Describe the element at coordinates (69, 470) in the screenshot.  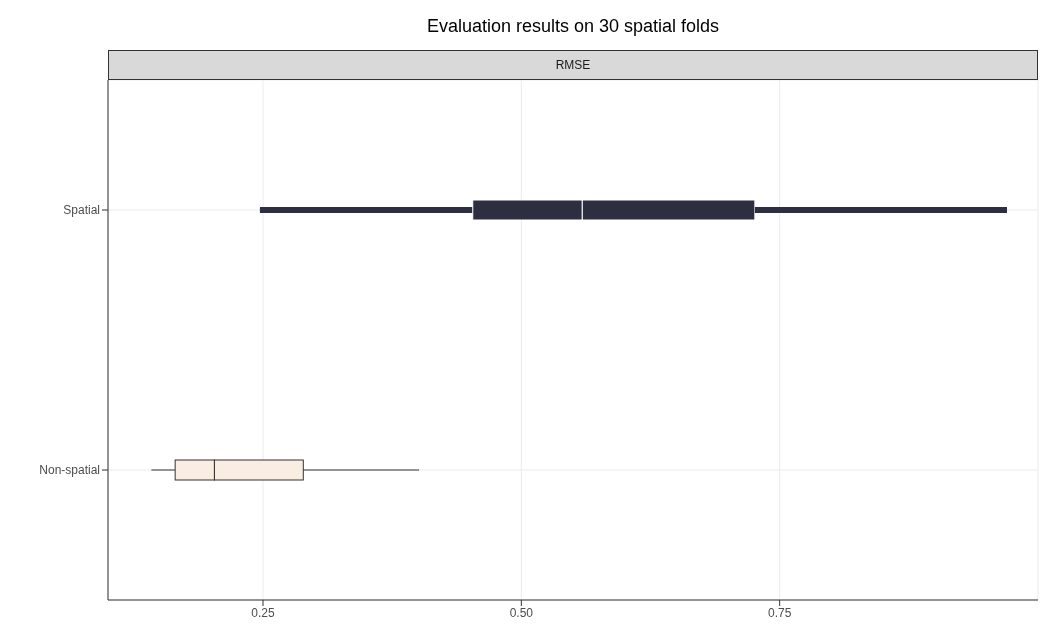
I see `y-tick-label: Non-spatial` at that location.